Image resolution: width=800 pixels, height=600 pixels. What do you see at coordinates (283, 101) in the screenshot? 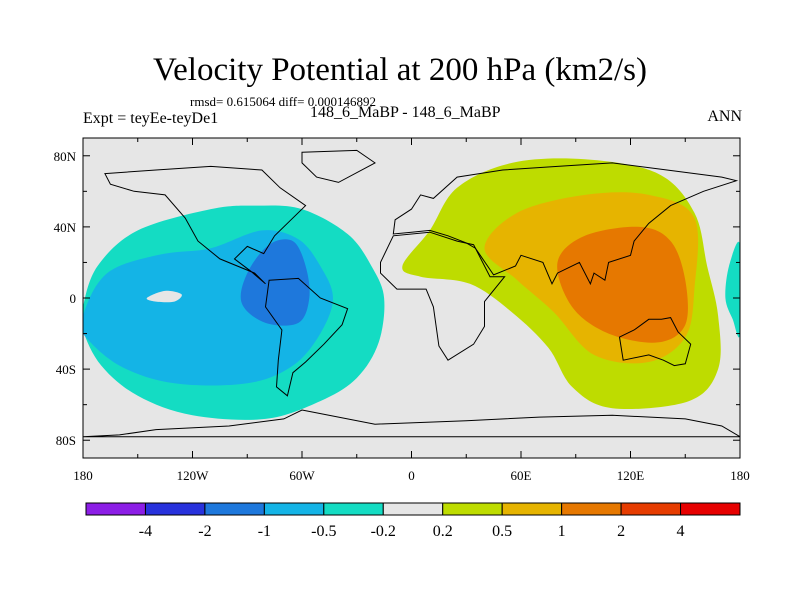
I see `chart-subtitle: rmsd= 0.615064 diff= 0.000146892` at bounding box center [283, 101].